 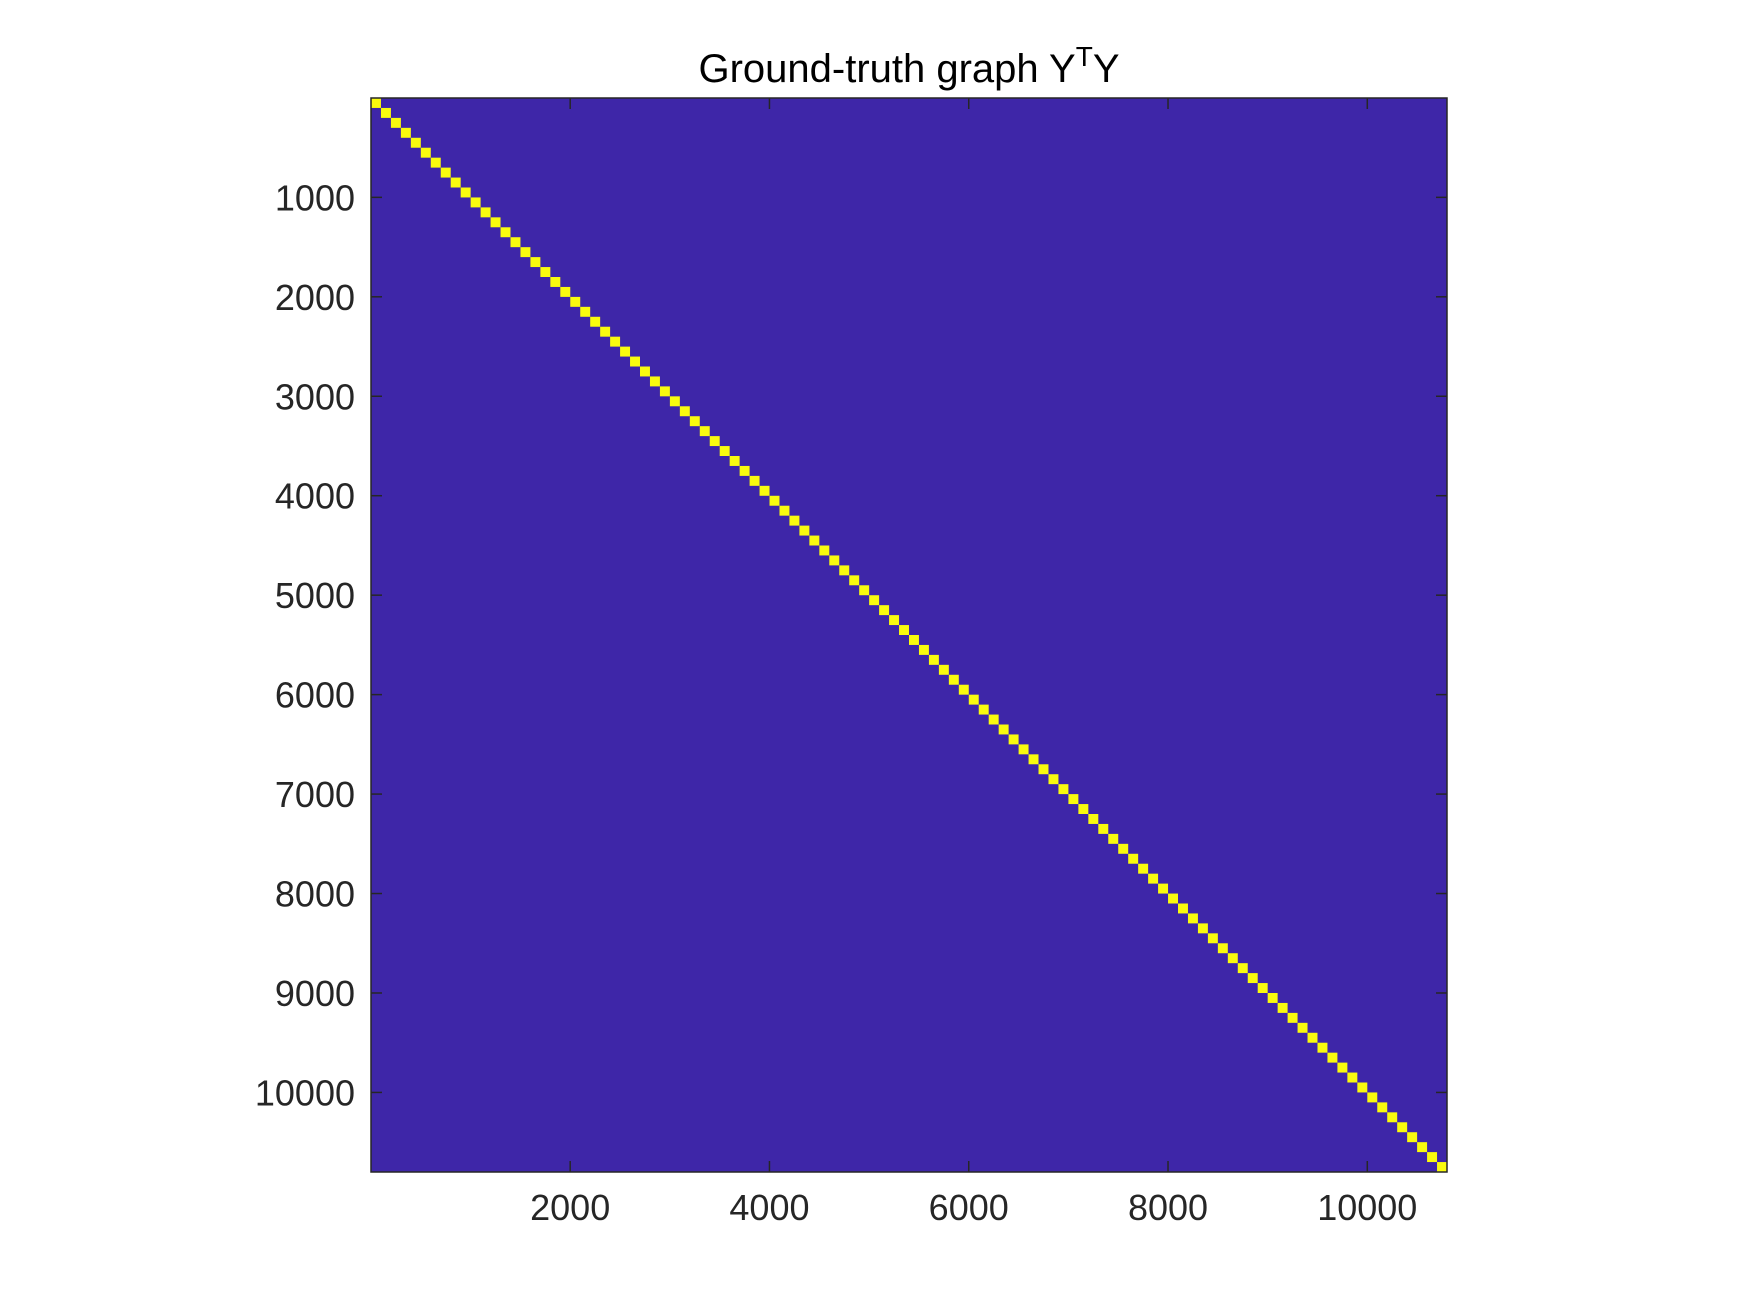 What do you see at coordinates (315, 794) in the screenshot?
I see `y-tick-label: 7000` at bounding box center [315, 794].